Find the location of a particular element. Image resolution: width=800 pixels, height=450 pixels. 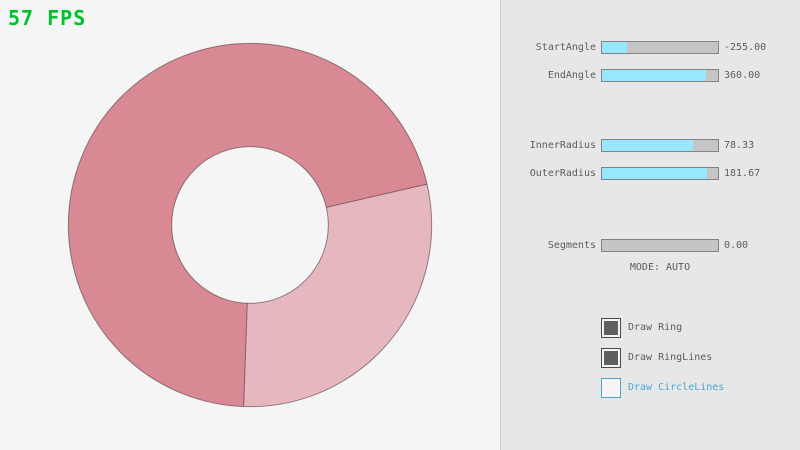

checkbox-row-draw-ring: Draw Ring is located at coordinates (650, 328).